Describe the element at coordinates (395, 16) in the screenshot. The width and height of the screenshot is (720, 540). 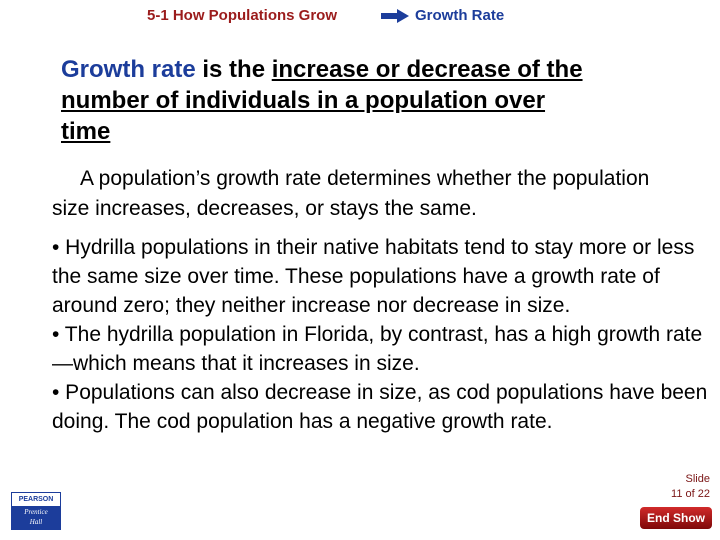
I see `right-arrow-icon` at that location.